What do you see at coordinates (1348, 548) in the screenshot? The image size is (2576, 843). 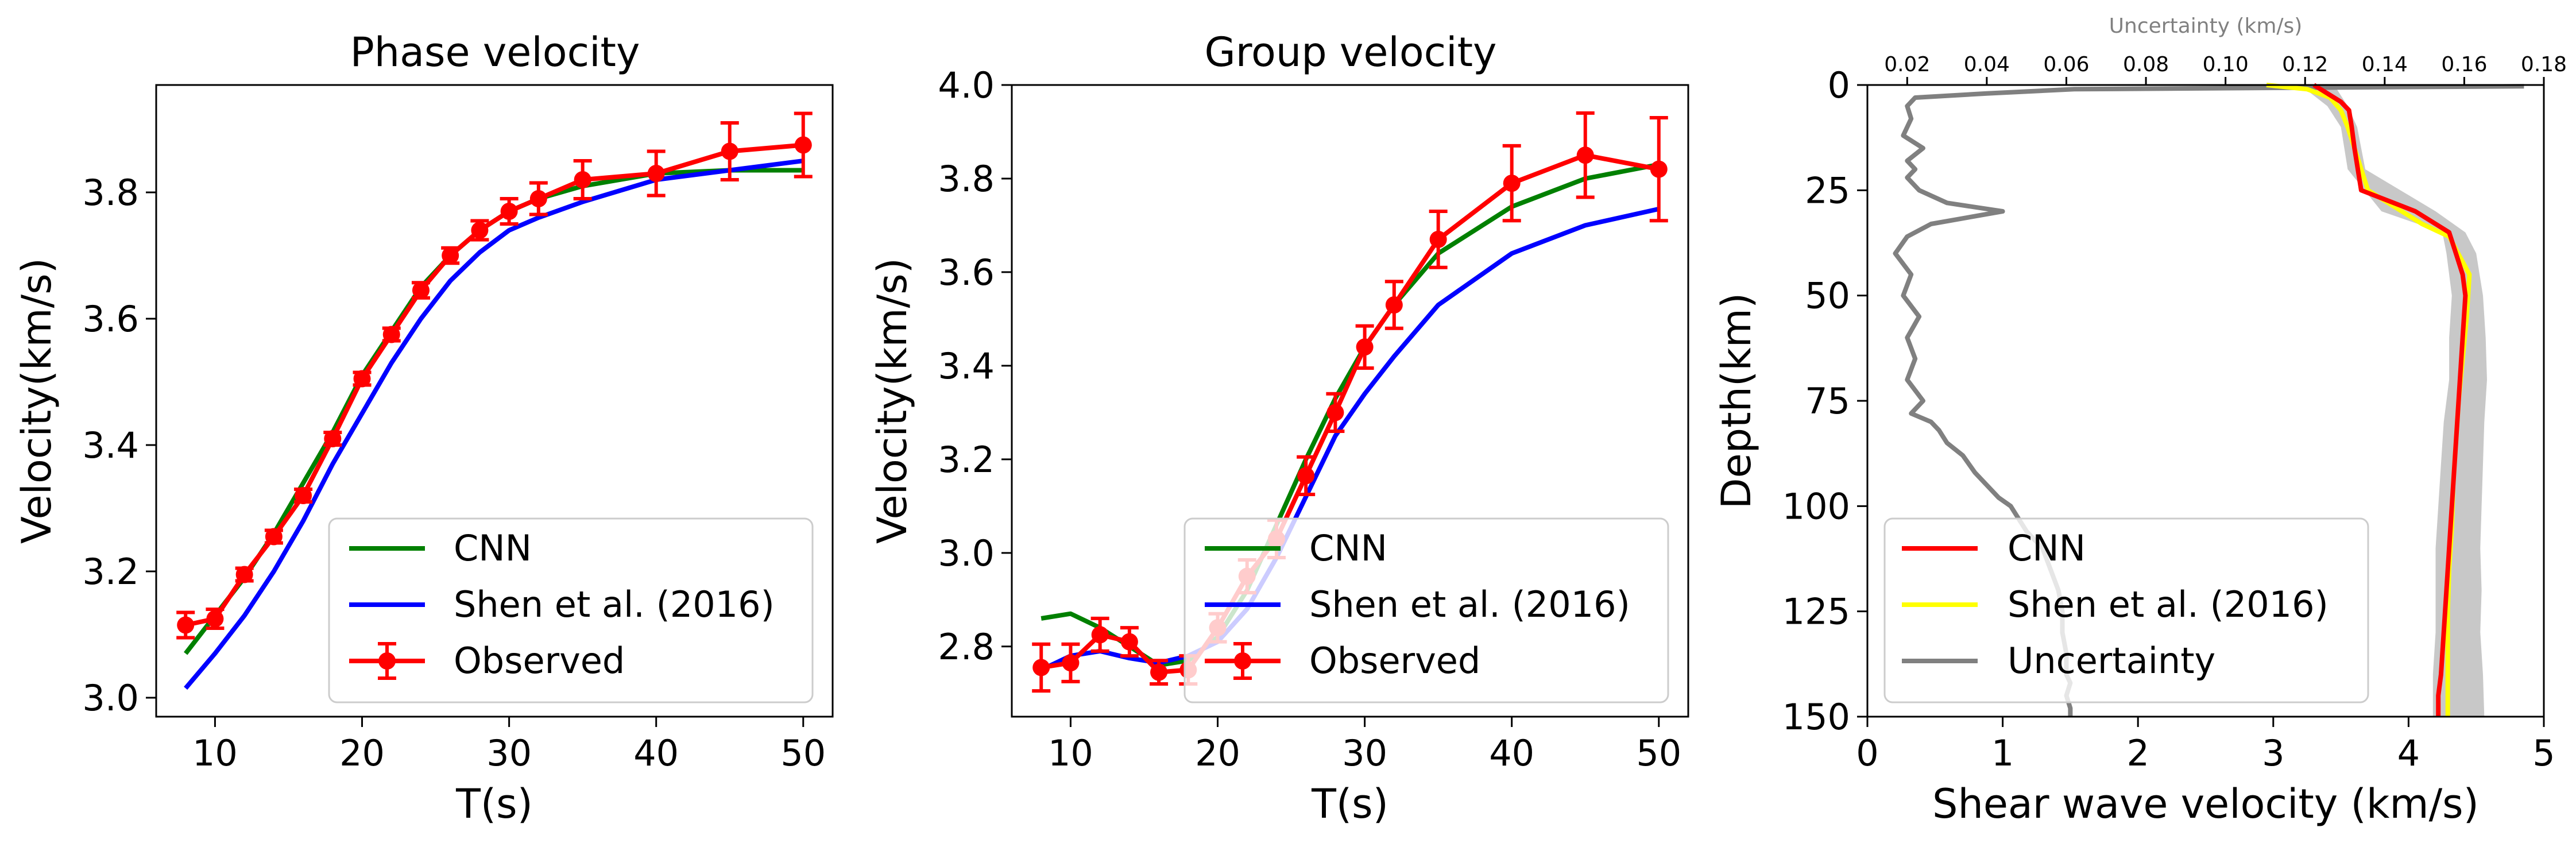 I see `group-legend-cnn: CNN` at bounding box center [1348, 548].